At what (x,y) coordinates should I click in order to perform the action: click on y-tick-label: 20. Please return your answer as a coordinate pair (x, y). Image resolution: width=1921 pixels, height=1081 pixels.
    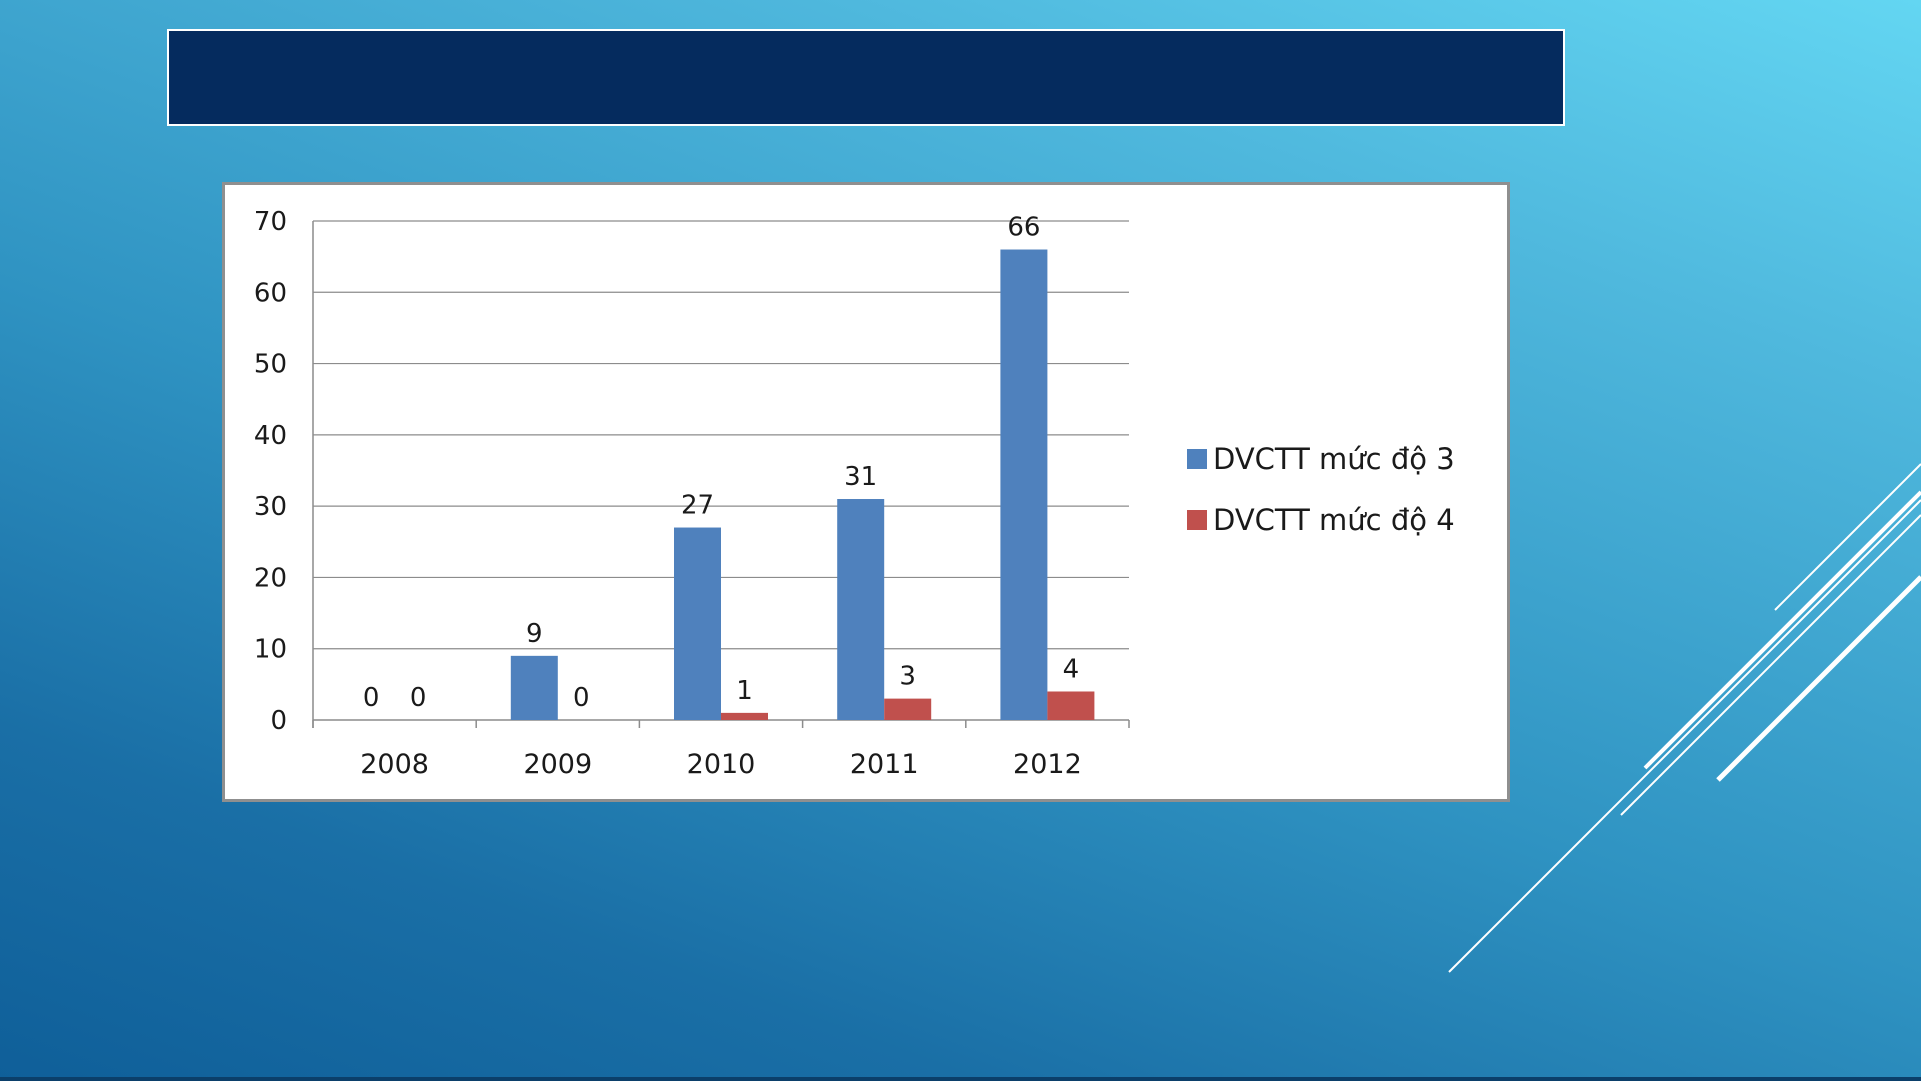
    Looking at the image, I should click on (270, 578).